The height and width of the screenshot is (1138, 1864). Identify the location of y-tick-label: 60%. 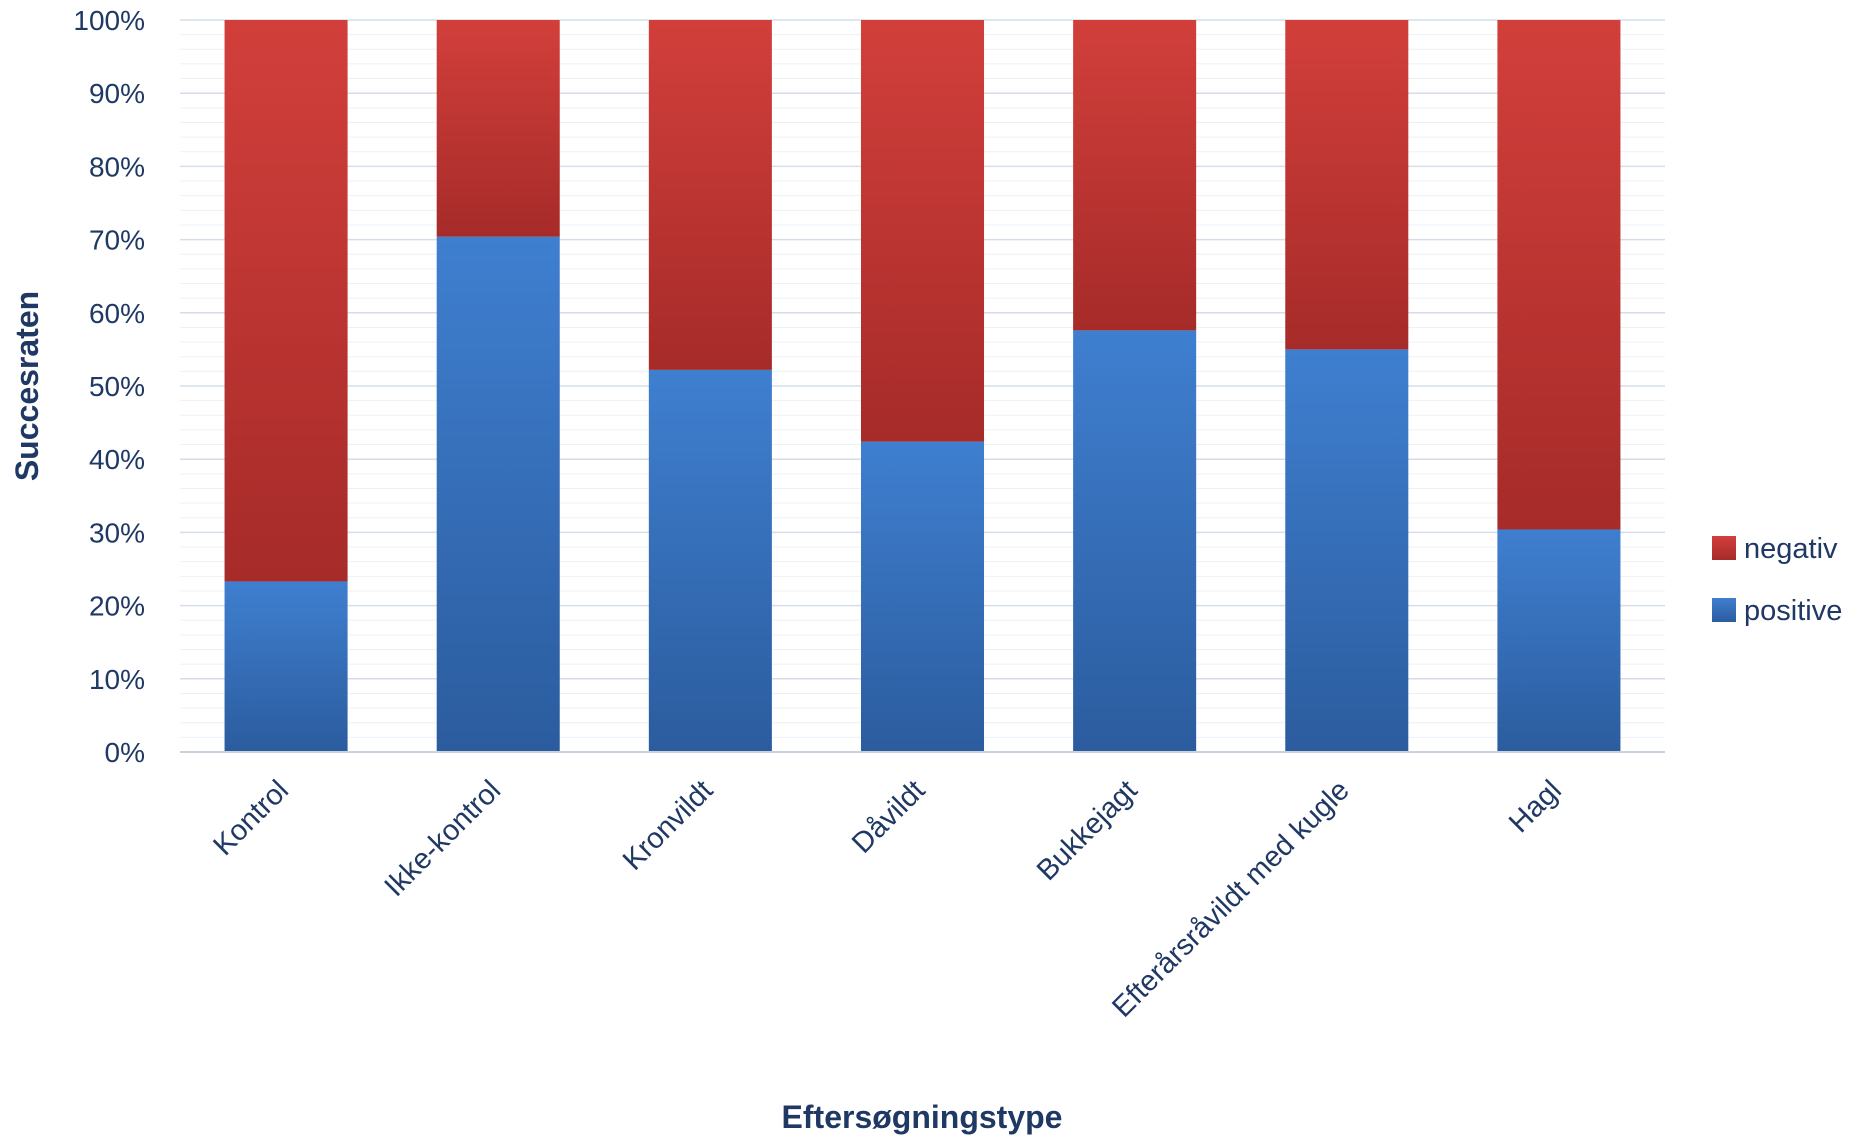
(117, 313).